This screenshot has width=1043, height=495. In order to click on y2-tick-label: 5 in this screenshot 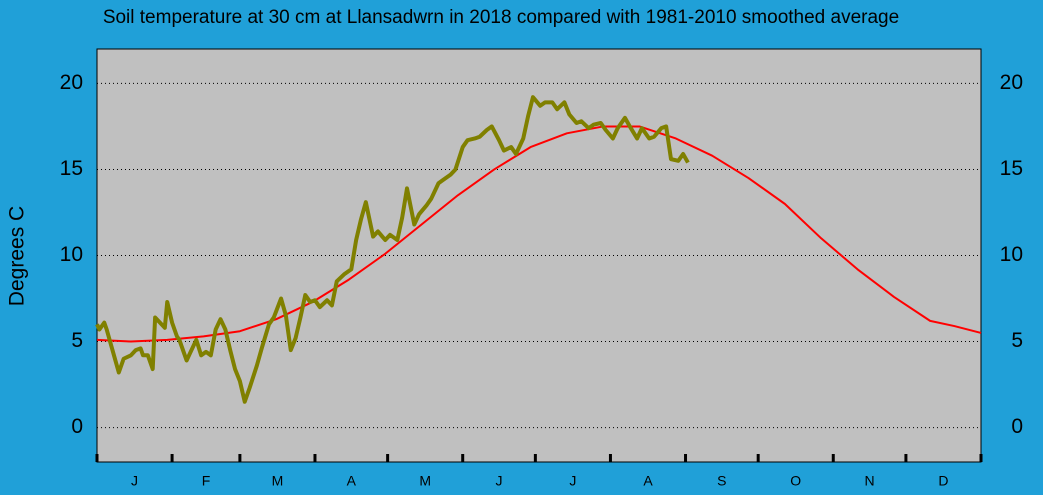, I will do `click(1017, 340)`.